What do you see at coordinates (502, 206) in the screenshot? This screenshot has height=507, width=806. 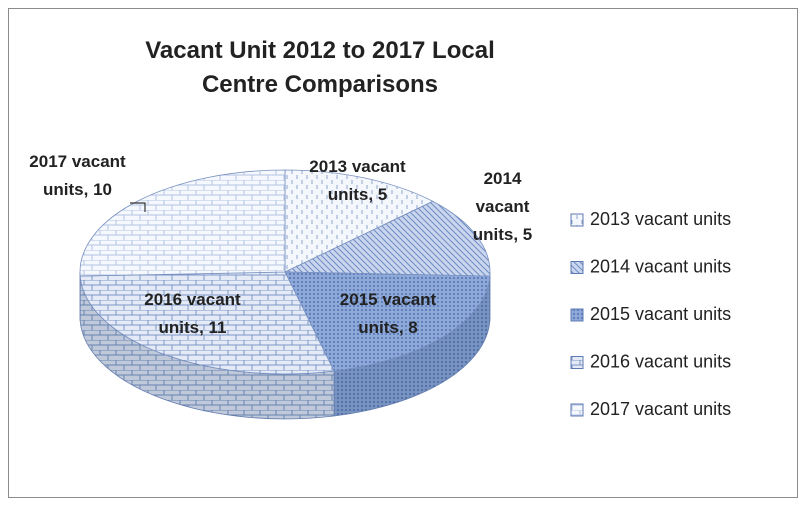 I see `data-label: 2014 vacant units, 5` at bounding box center [502, 206].